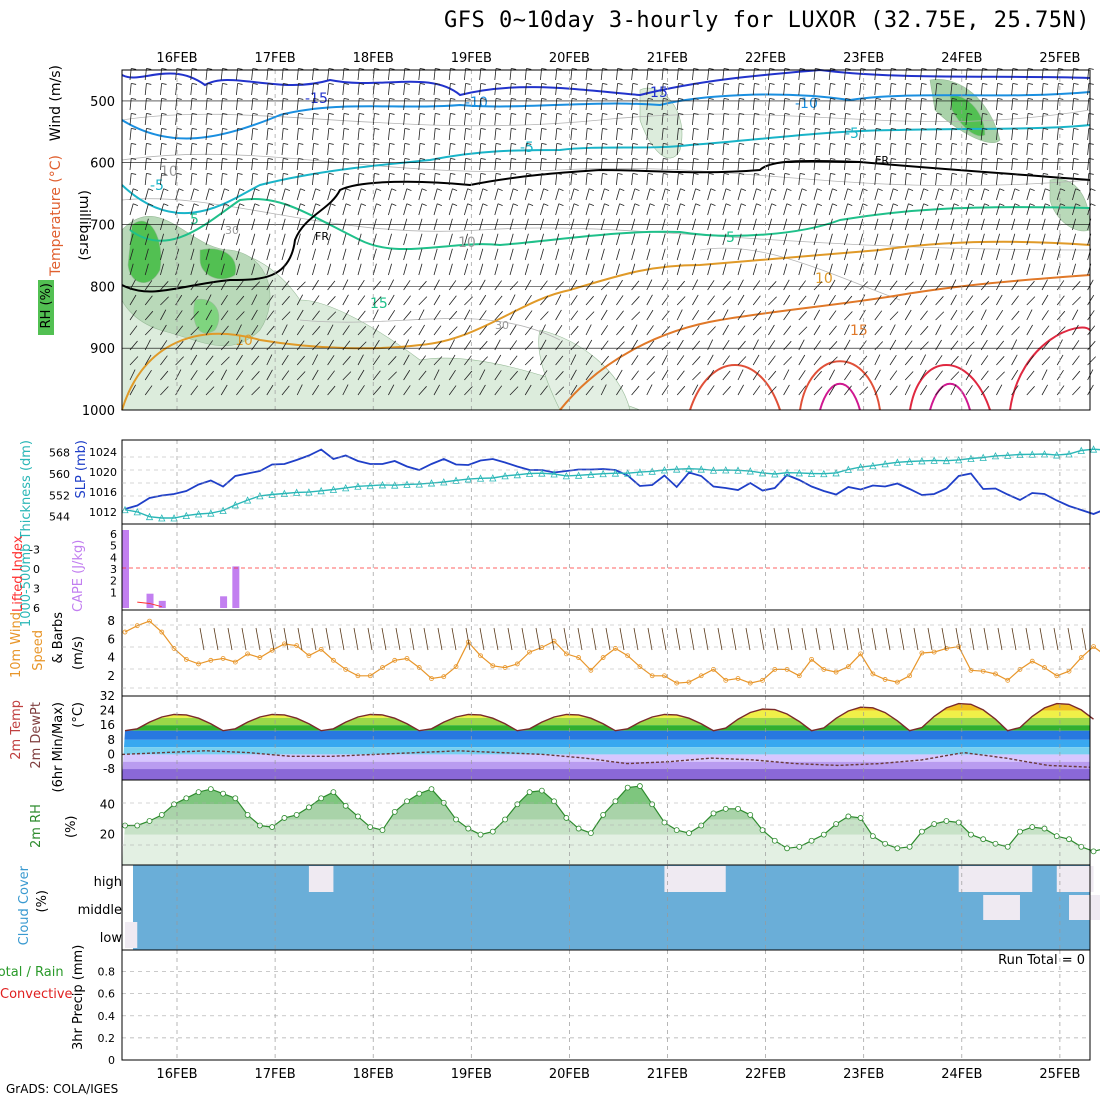 The height and width of the screenshot is (1104, 1100). I want to click on cloud-gap, so click(1084, 907).